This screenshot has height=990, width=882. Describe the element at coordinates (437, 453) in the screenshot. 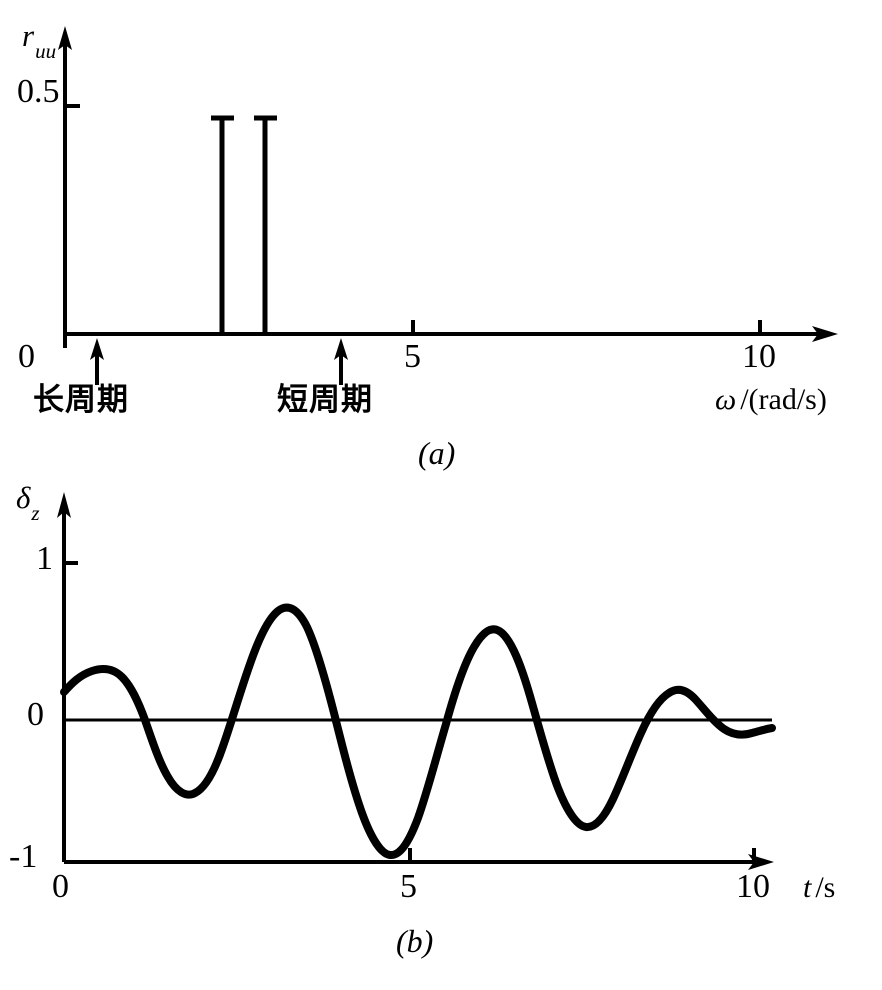

I see `panel-a-caption: (a)` at that location.